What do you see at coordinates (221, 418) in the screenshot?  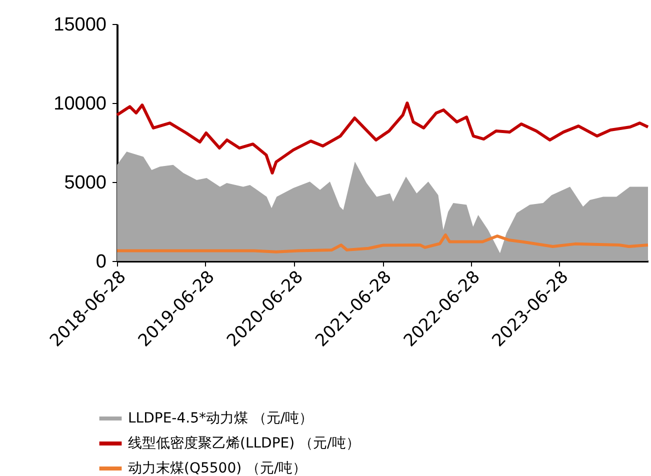 I see `legend-label: LLDPE-4.5*动力煤 （元/吨）` at bounding box center [221, 418].